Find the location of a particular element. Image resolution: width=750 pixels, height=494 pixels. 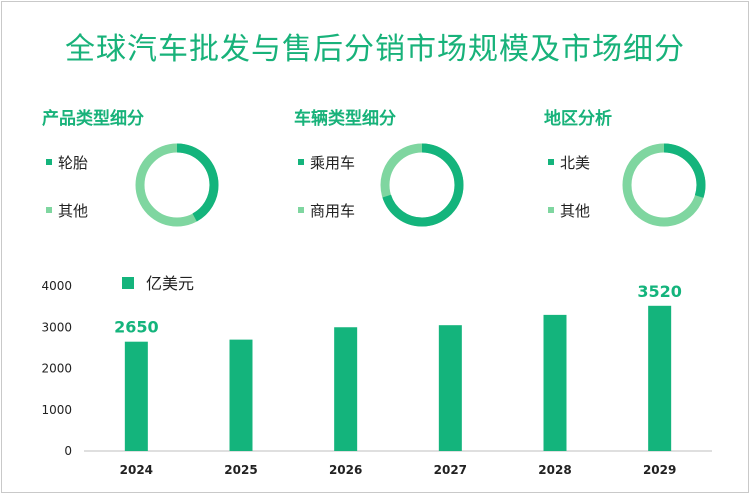

legend-item-north-america: 北美 is located at coordinates (569, 162).